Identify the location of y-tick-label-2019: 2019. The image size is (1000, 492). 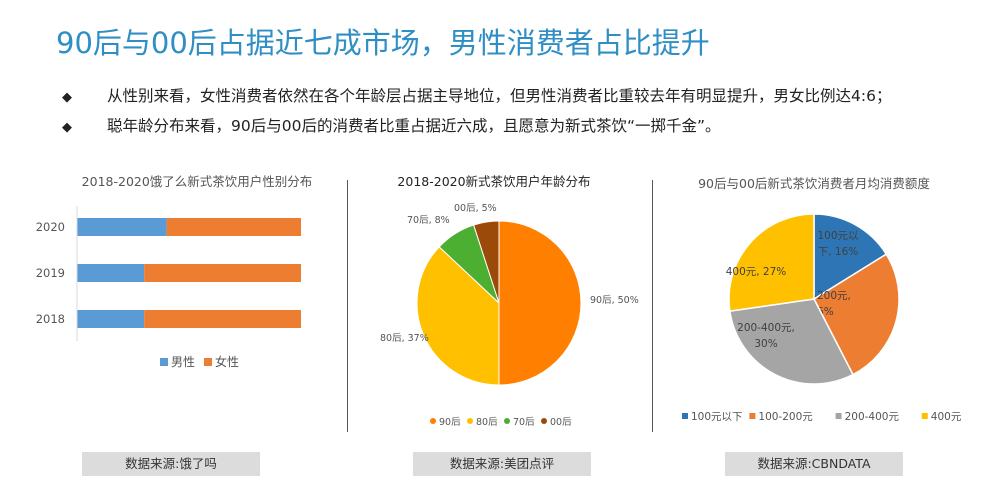
(50, 273).